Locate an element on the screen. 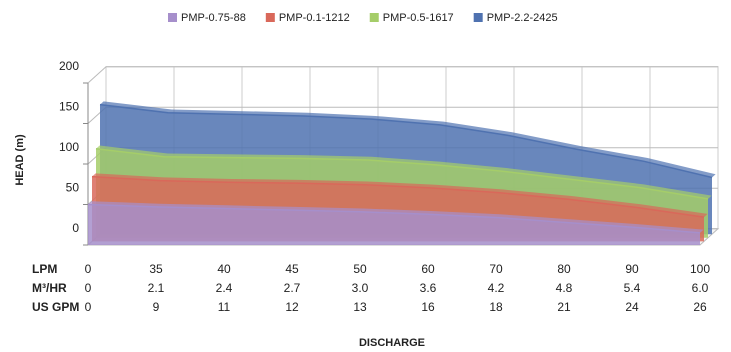 Image resolution: width=731 pixels, height=352 pixels. x-tick-label: 70 is located at coordinates (496, 269).